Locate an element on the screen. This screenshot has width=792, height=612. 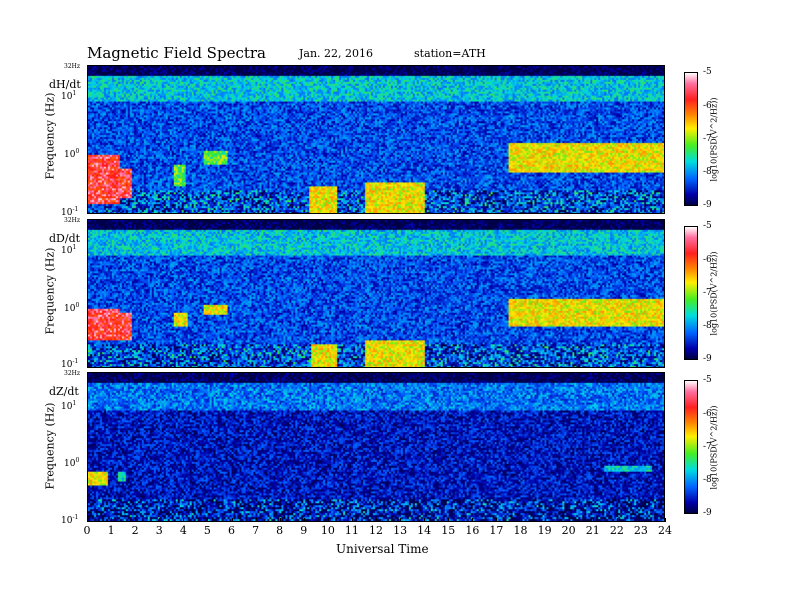
x-tick-label: 19 is located at coordinates (544, 530).